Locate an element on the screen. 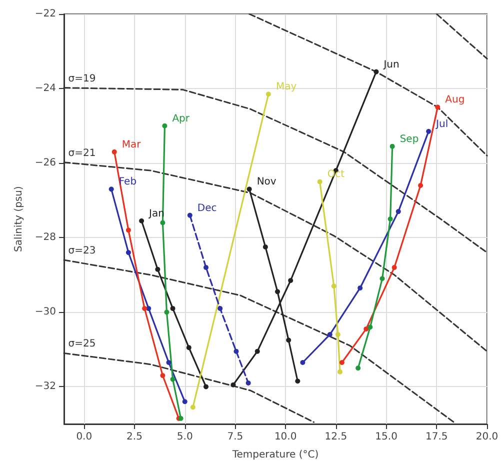  series-label: May is located at coordinates (286, 87).